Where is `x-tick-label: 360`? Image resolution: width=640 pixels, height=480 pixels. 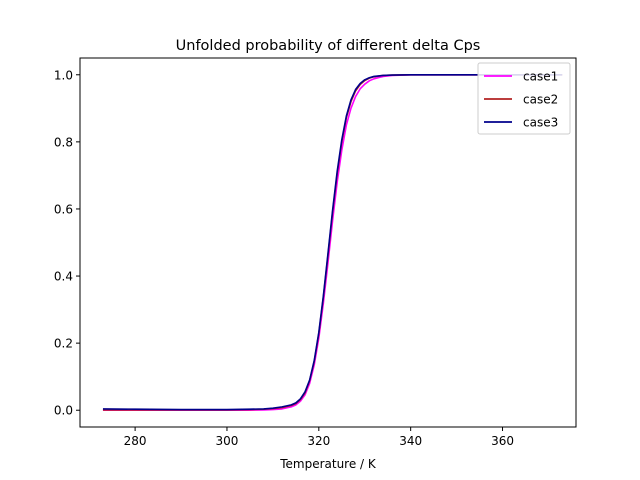
x-tick-label: 360 is located at coordinates (502, 441).